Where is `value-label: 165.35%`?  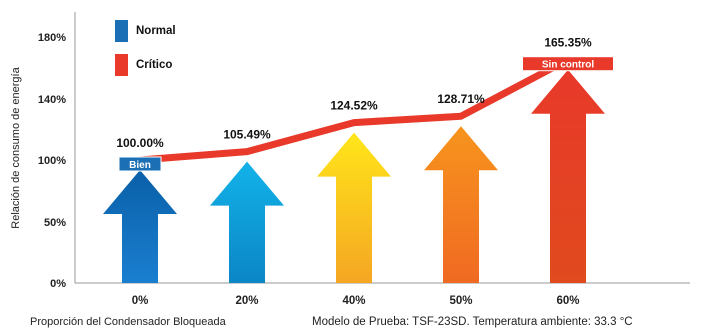
value-label: 165.35% is located at coordinates (568, 43).